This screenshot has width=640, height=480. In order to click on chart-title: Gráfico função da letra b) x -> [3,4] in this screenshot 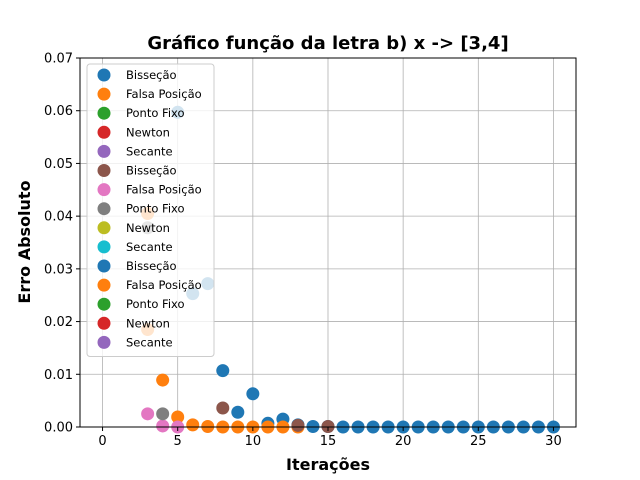, I will do `click(327, 43)`.